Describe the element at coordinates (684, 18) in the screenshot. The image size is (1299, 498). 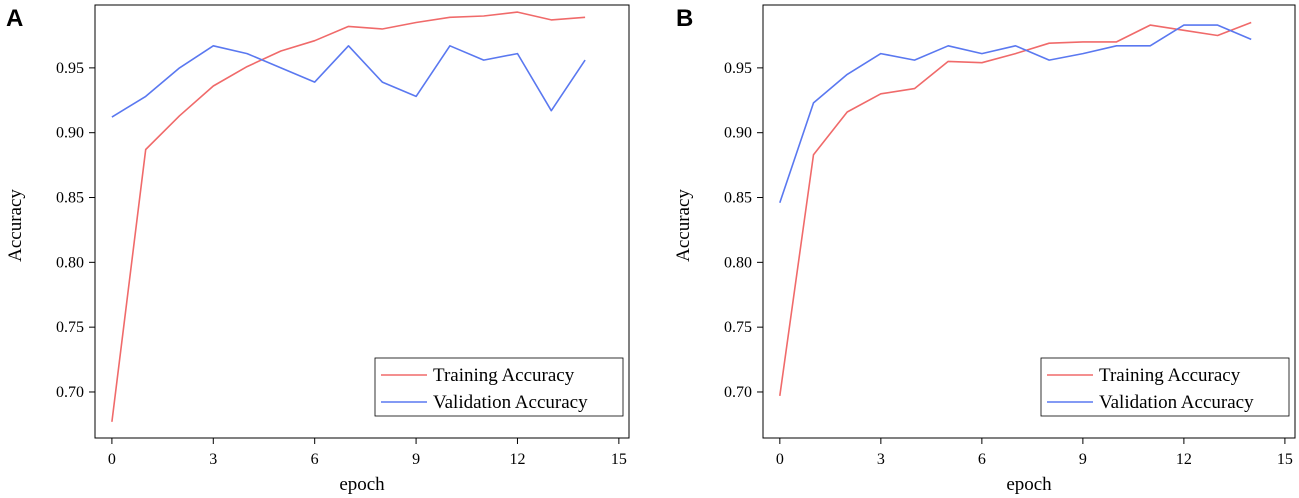
I see `panel-label: B` at that location.